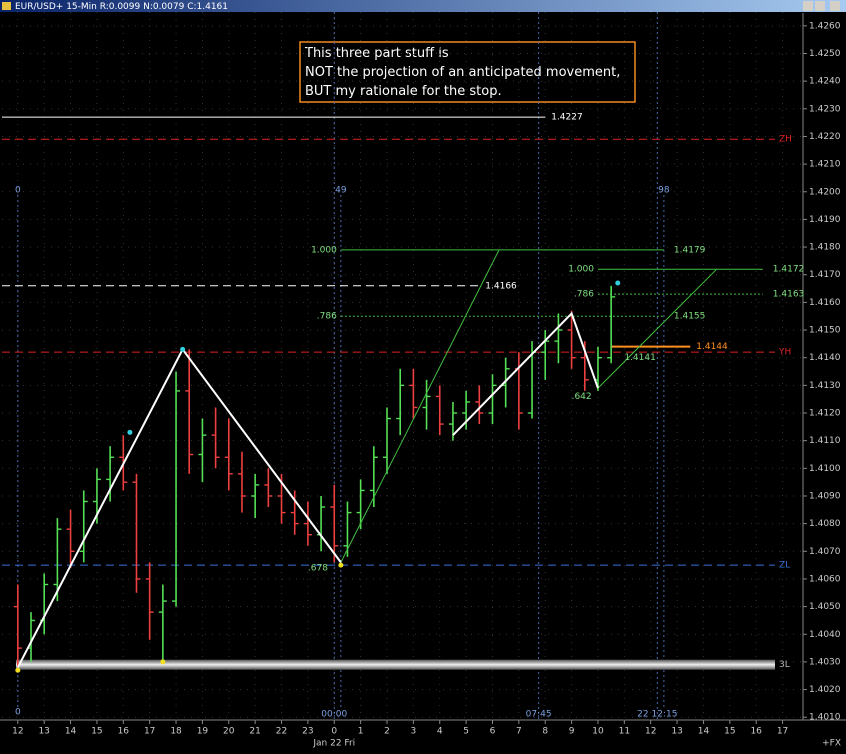 This screenshot has width=846, height=754. What do you see at coordinates (831, 744) in the screenshot?
I see `corner-label: +FX` at bounding box center [831, 744].